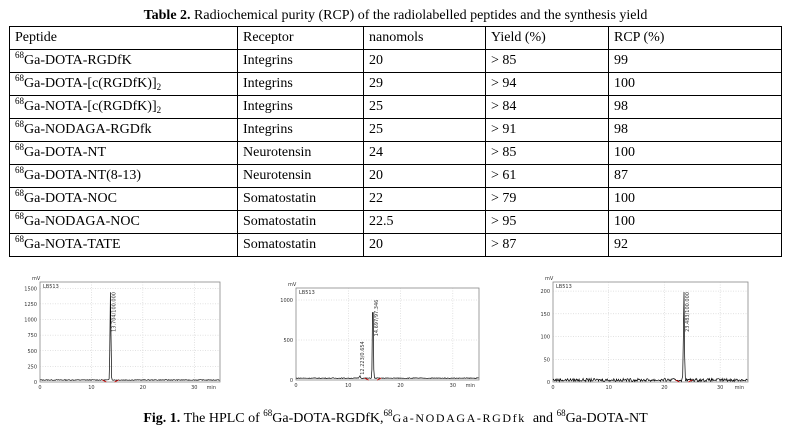 This screenshot has width=791, height=439. Describe the element at coordinates (424, 153) in the screenshot. I see `nanomols-cell: 24` at that location.